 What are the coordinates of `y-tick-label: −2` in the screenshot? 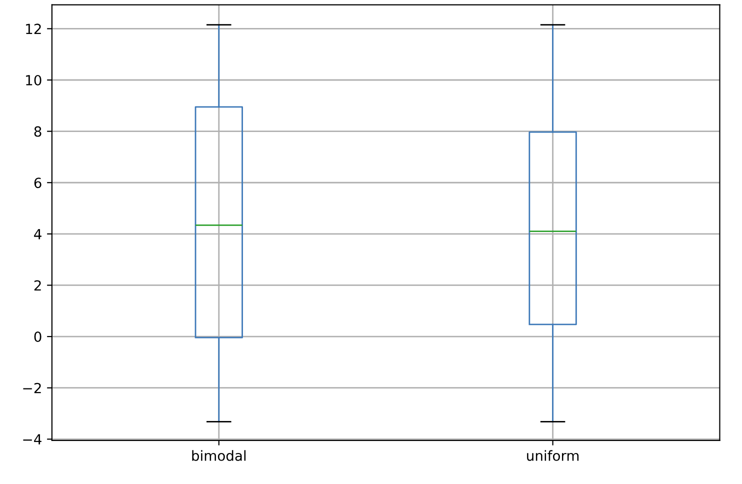 It's located at (32, 388).